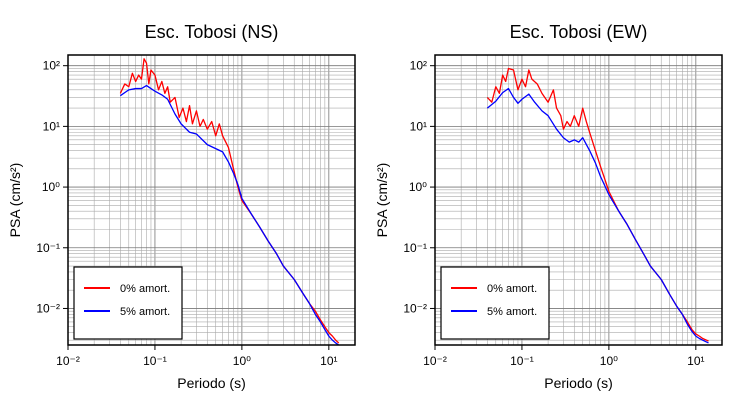 The image size is (730, 400). Describe the element at coordinates (579, 32) in the screenshot. I see `chart-title: Esc. Tobosi (EW)` at that location.